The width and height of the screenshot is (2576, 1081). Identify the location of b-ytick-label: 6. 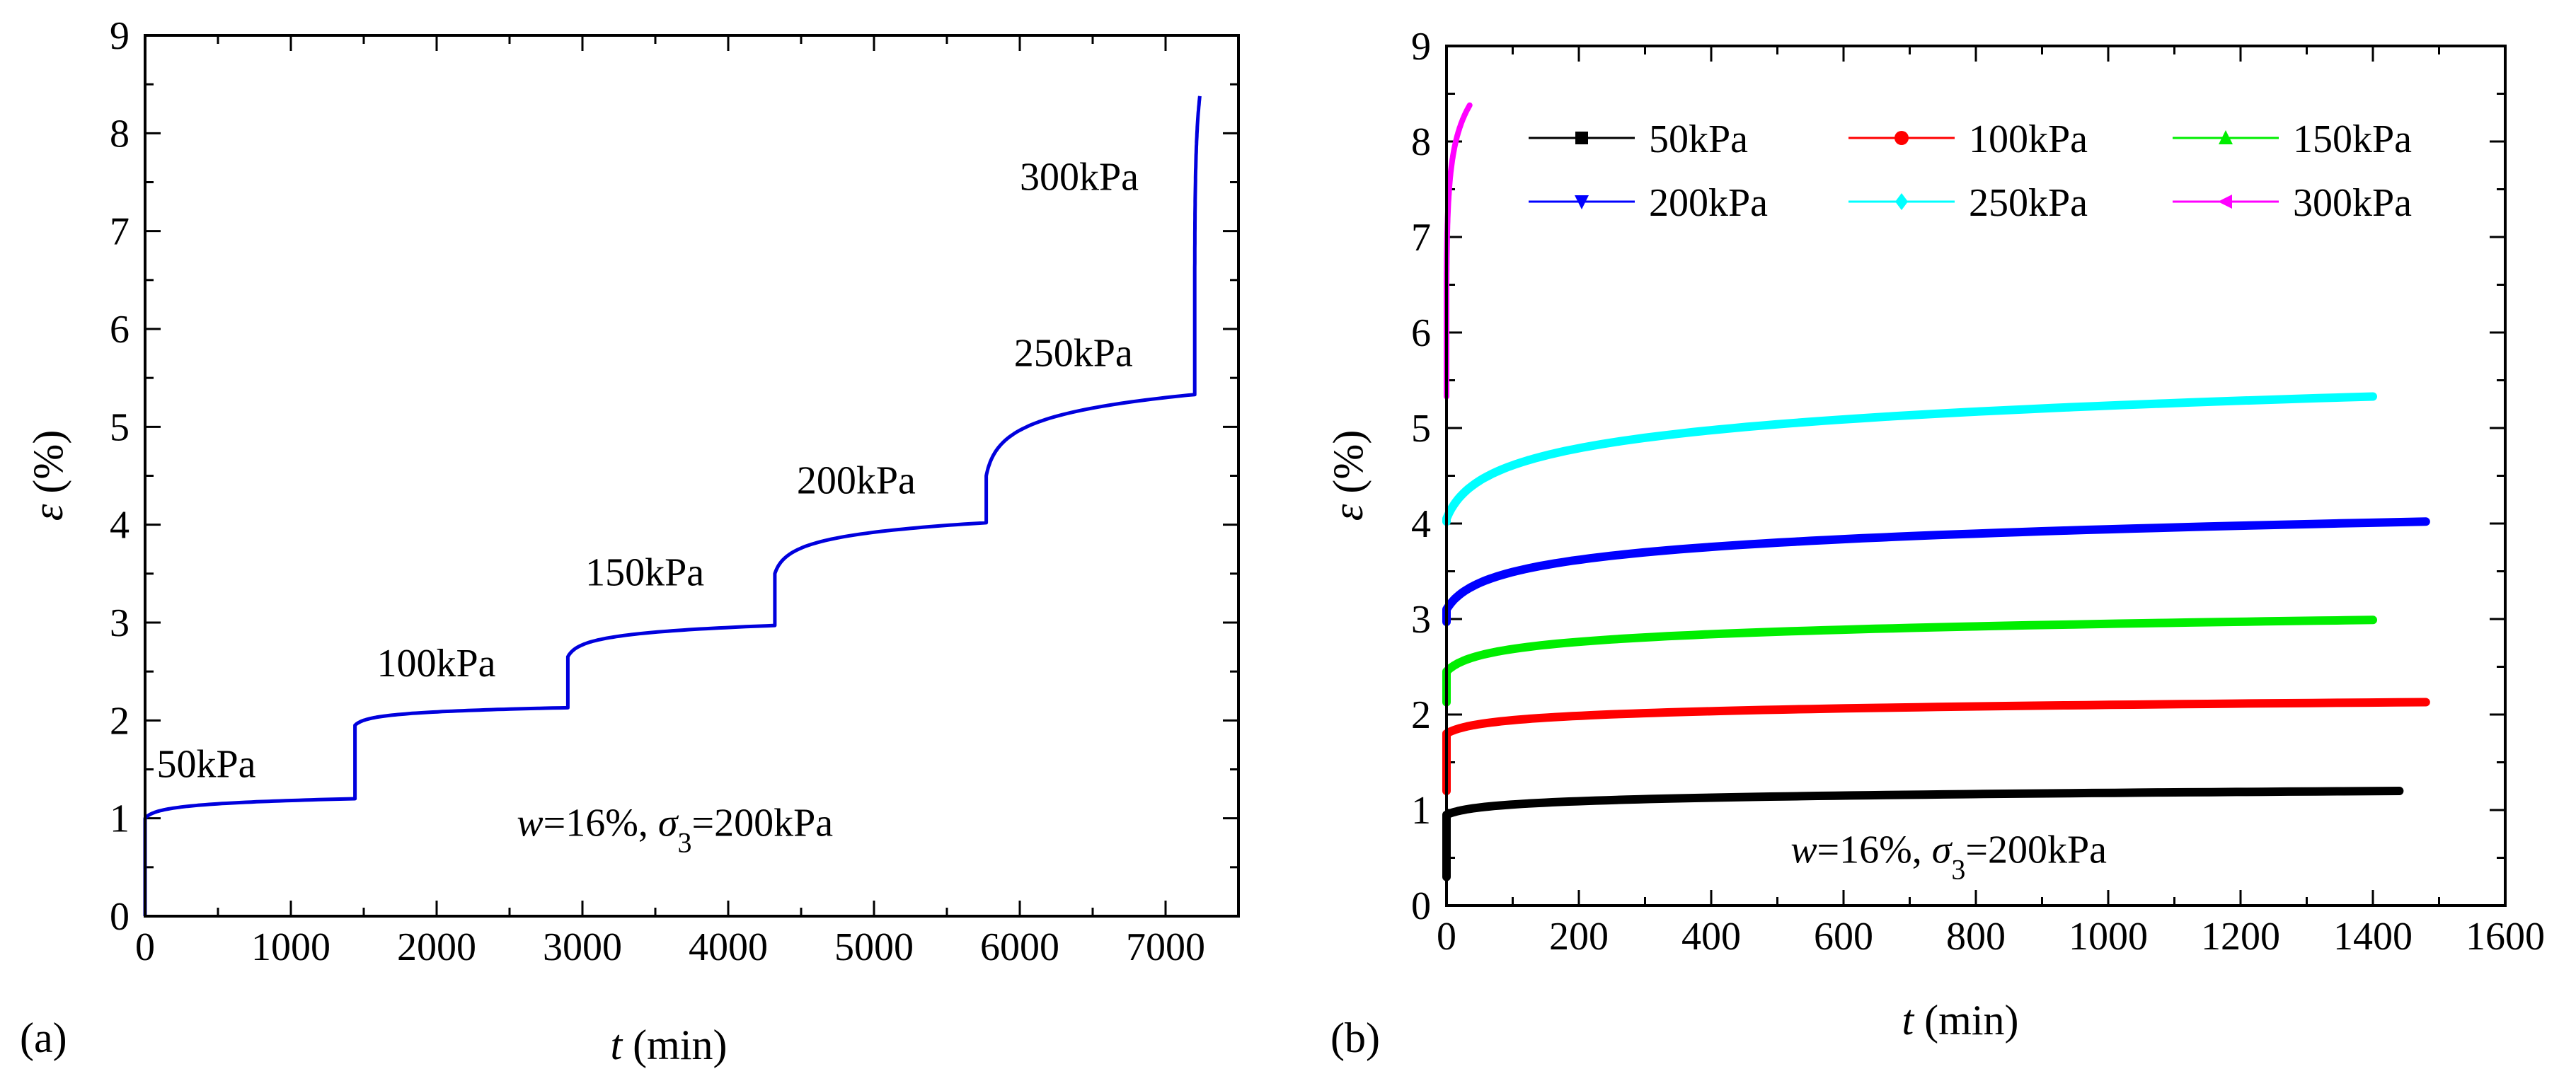
(1421, 333).